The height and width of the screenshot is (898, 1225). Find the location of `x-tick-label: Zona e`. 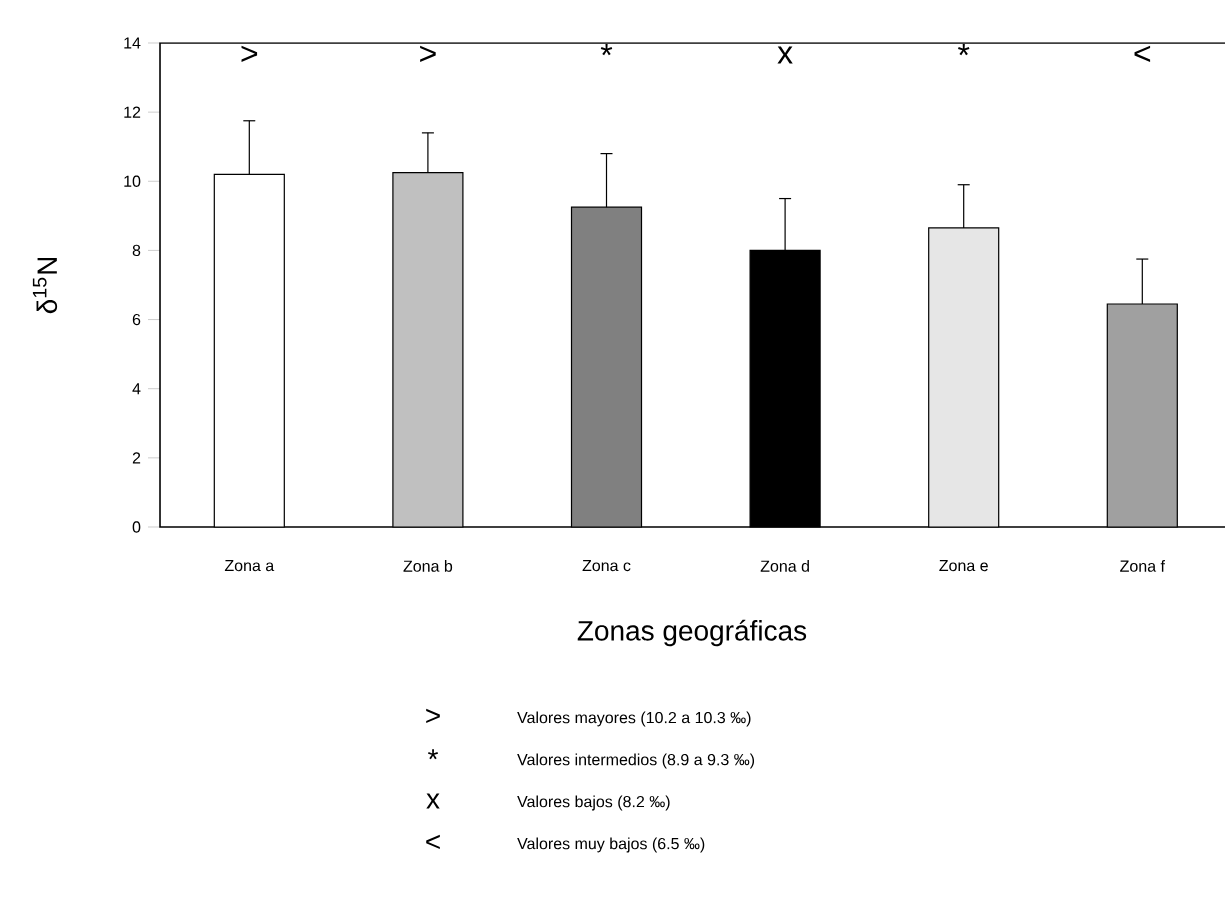

x-tick-label: Zona e is located at coordinates (963, 566).